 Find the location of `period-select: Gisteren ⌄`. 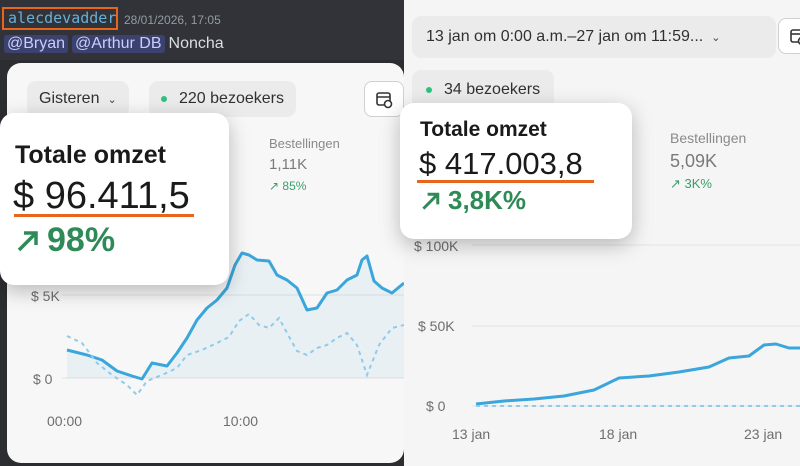

period-select: Gisteren ⌄ is located at coordinates (78, 99).